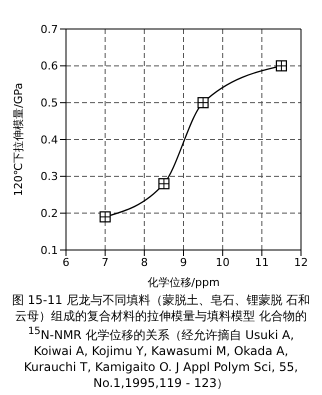 The width and height of the screenshot is (322, 395). What do you see at coordinates (66, 262) in the screenshot?
I see `x-tick-label: 6` at bounding box center [66, 262].